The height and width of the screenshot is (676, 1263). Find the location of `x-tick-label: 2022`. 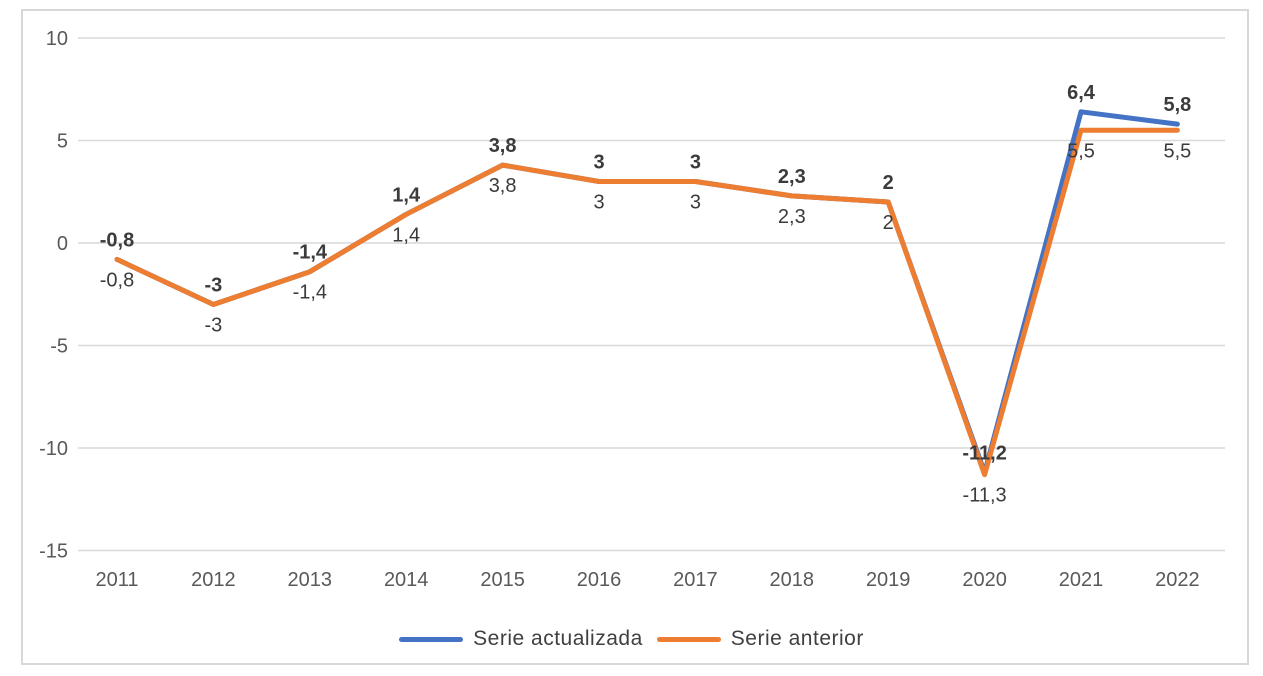

x-tick-label: 2022 is located at coordinates (1177, 580).